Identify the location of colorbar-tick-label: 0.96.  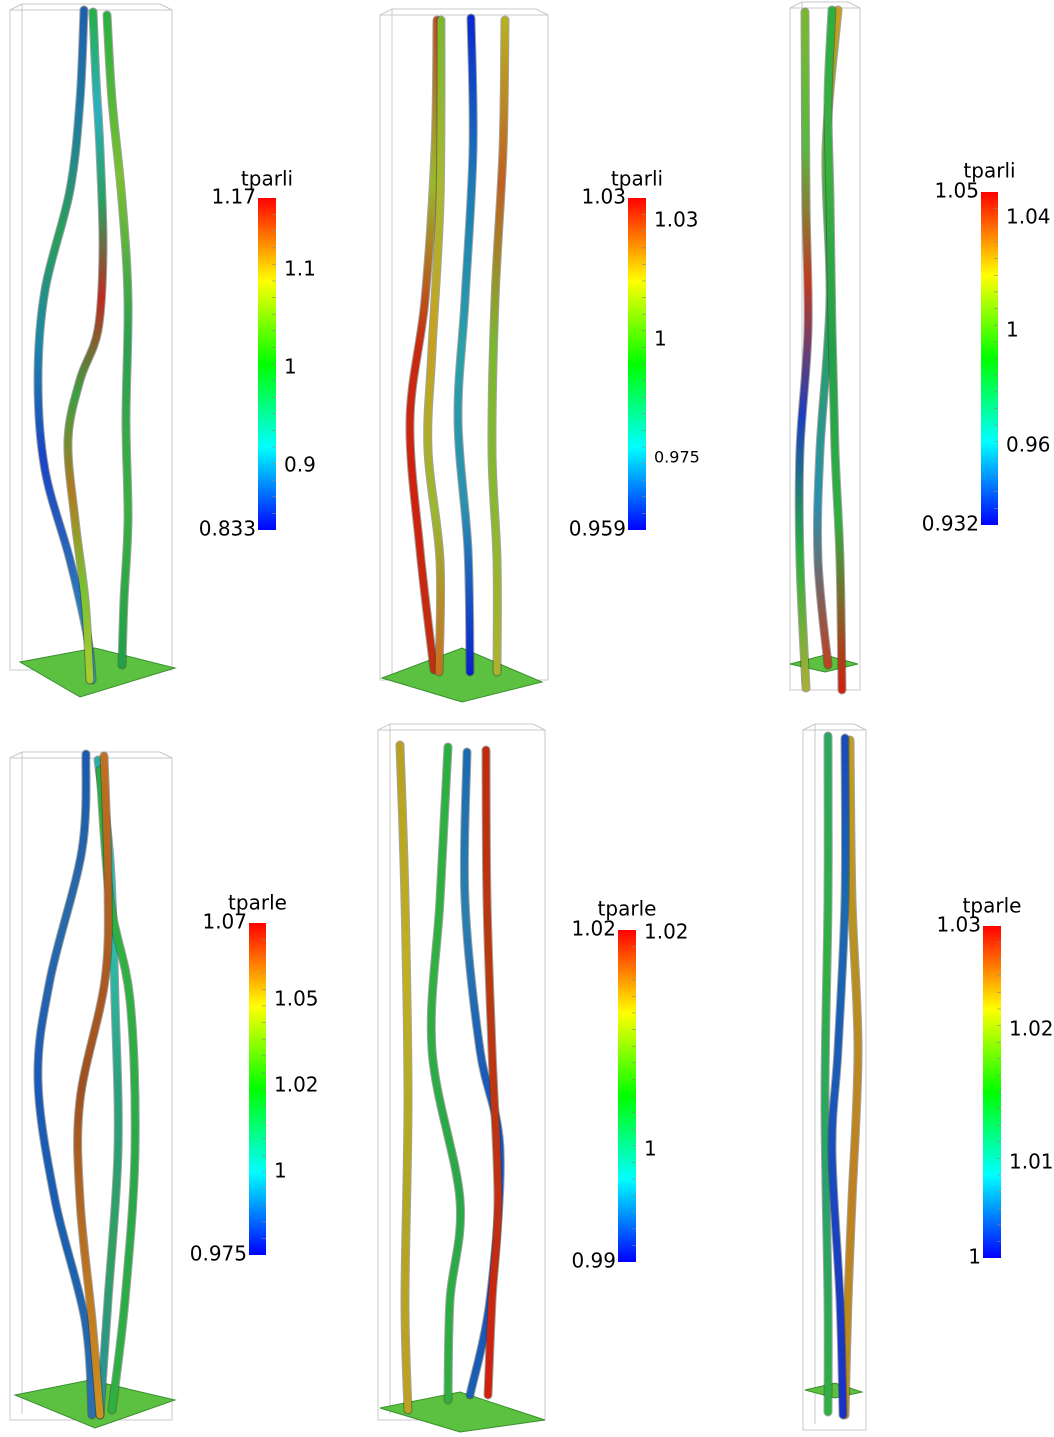
(1028, 445).